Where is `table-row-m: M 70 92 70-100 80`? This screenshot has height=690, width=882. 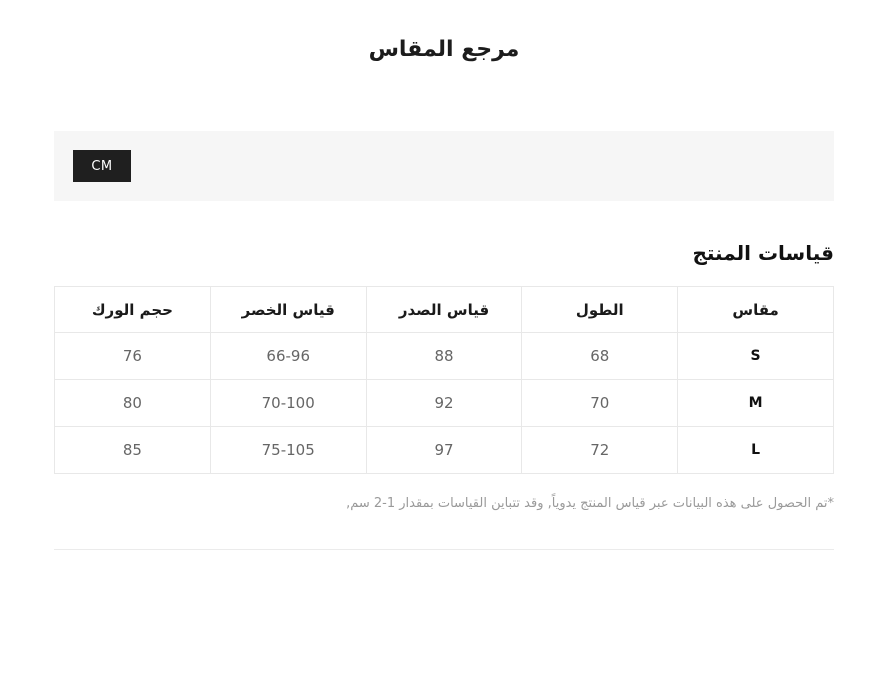 table-row-m: M 70 92 70-100 80 is located at coordinates (444, 403).